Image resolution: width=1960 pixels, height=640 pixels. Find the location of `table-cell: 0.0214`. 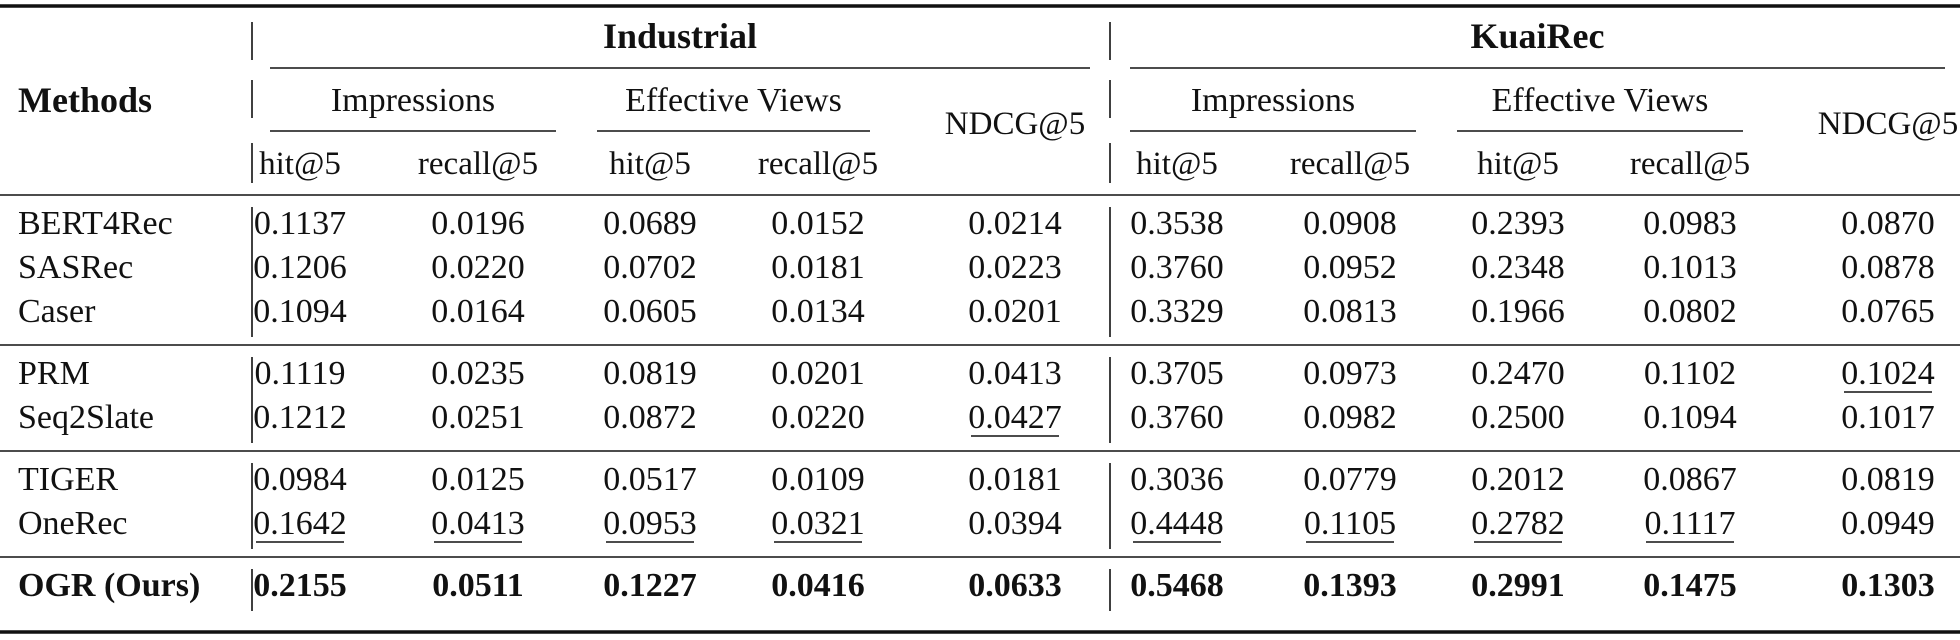

table-cell: 0.0214 is located at coordinates (1015, 223).